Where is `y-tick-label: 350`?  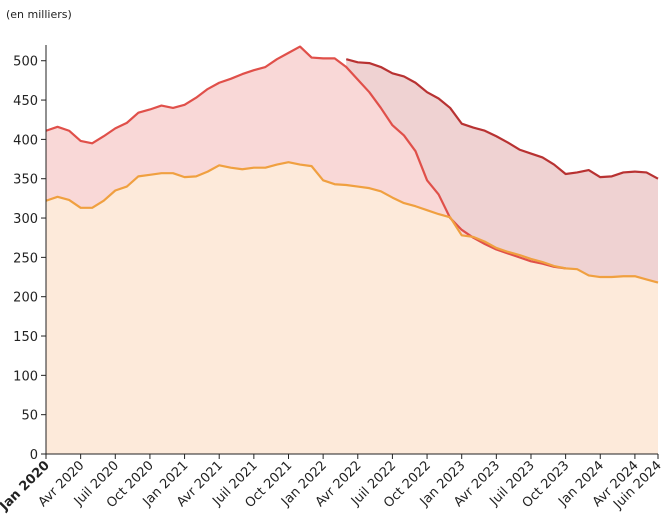 y-tick-label: 350 is located at coordinates (25, 180).